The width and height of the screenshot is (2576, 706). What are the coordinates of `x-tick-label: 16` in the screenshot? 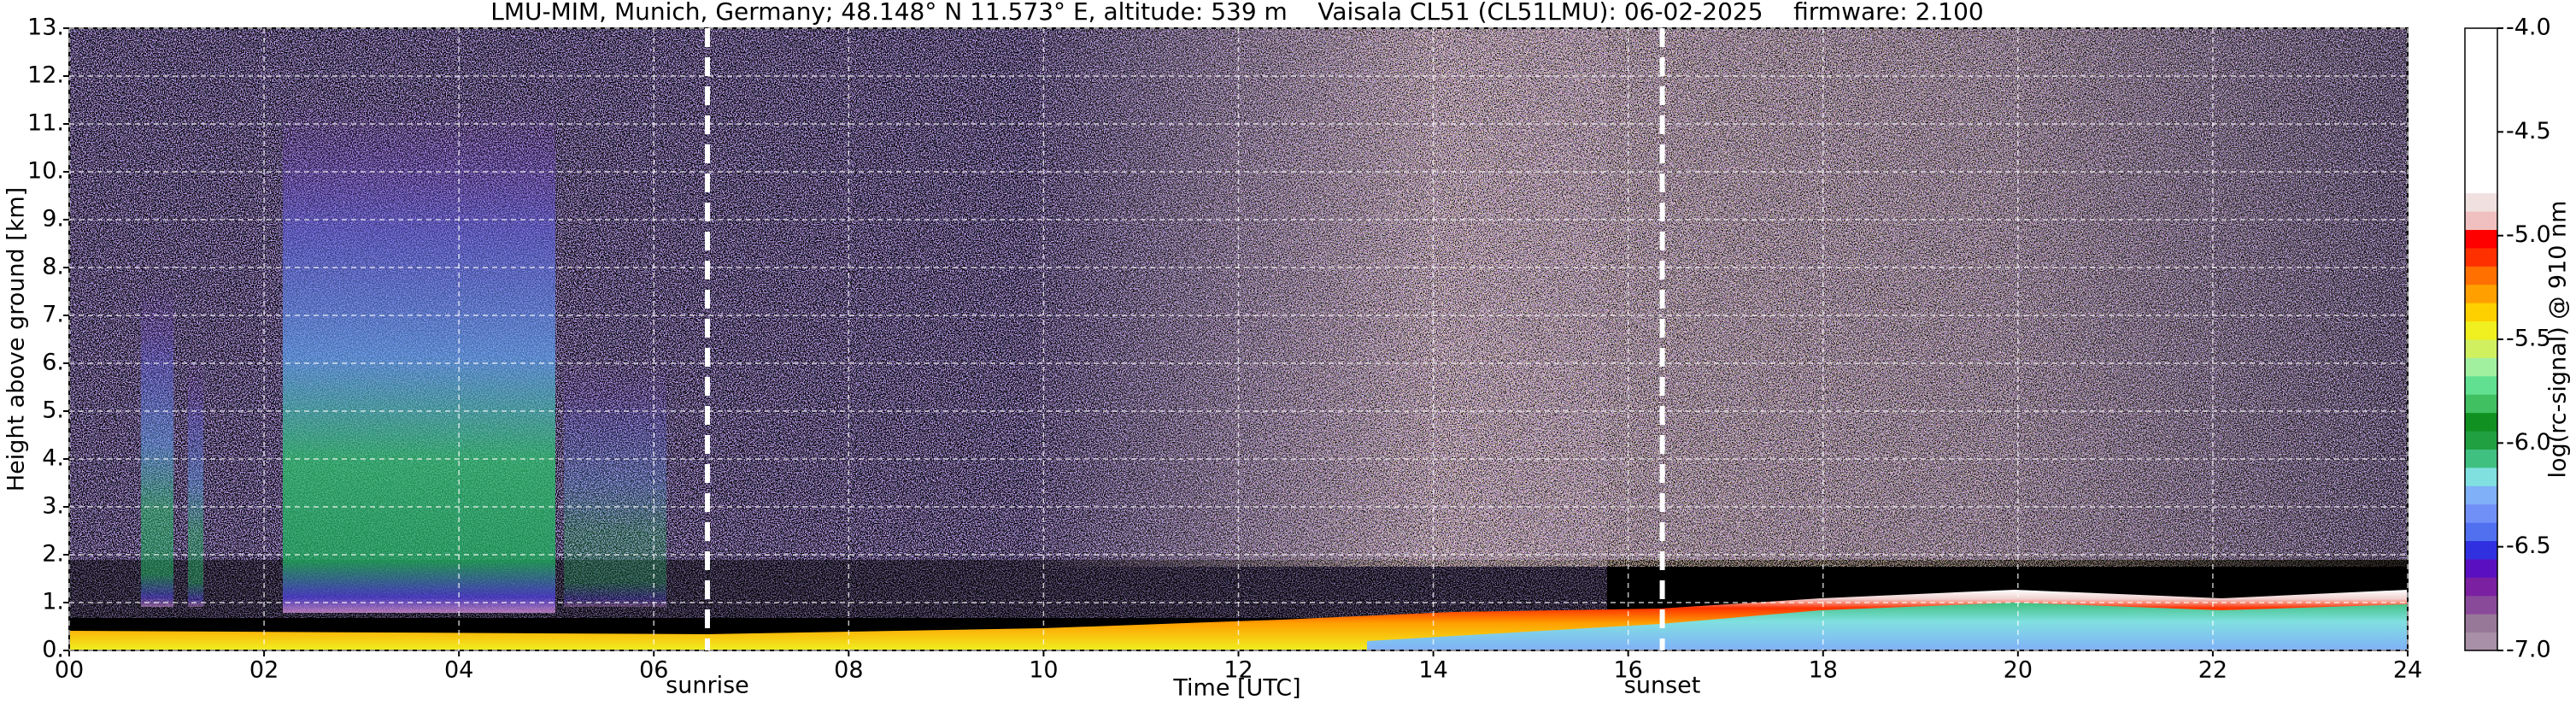 It's located at (1627, 670).